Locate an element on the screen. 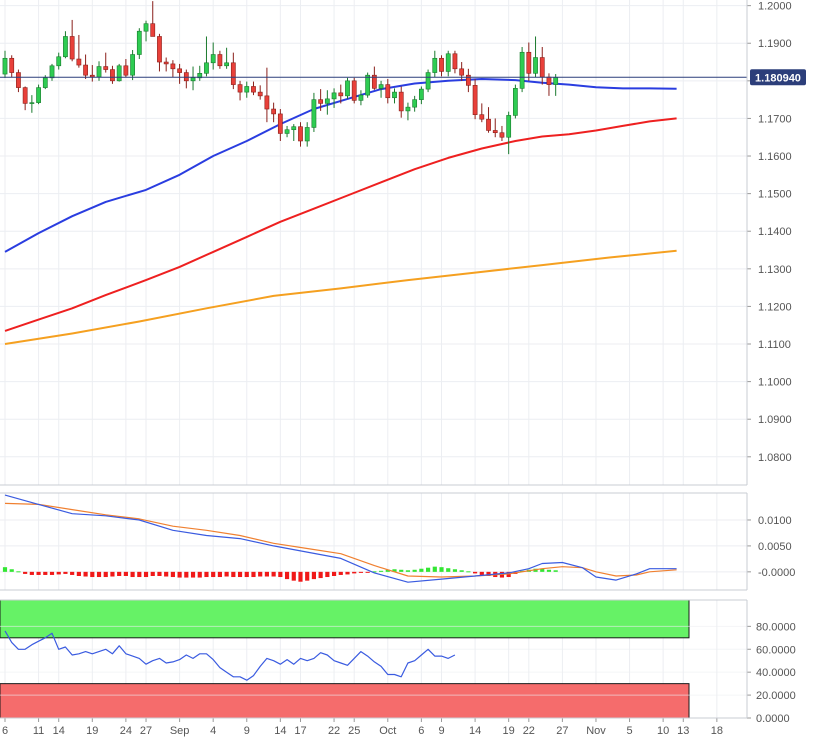  y-tick-label: 1.1700 is located at coordinates (775, 119).